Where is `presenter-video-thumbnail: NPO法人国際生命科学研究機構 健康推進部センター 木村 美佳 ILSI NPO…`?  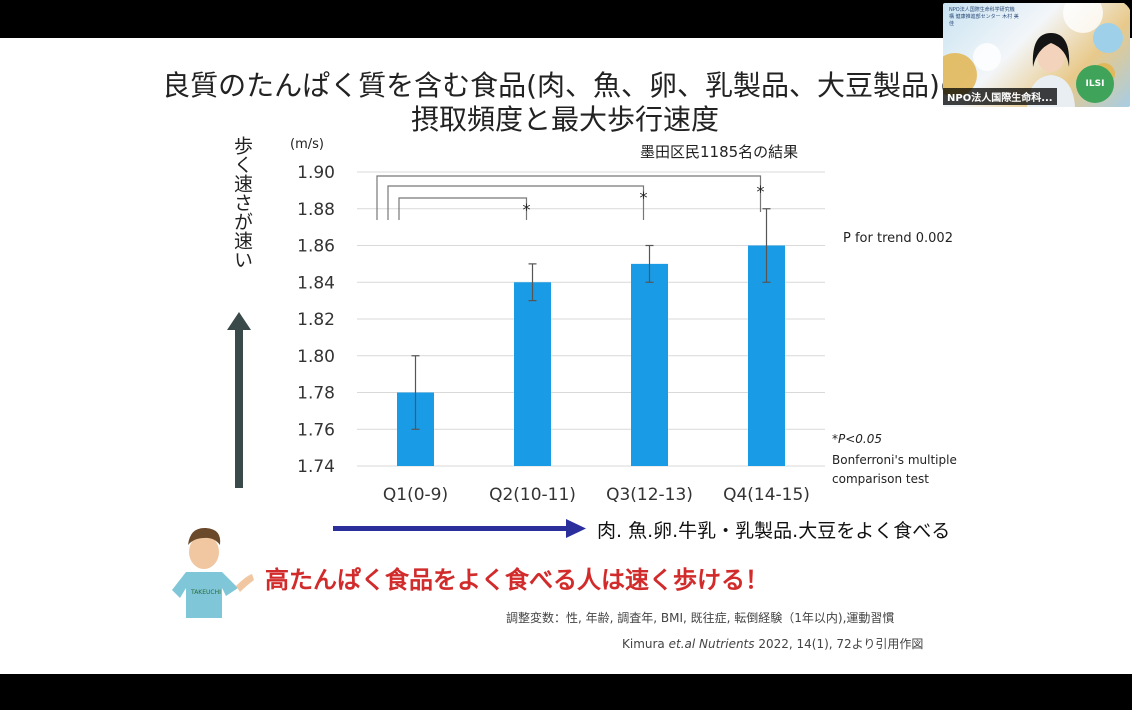 presenter-video-thumbnail: NPO法人国際生命科学研究機構 健康推進部センター 木村 美佳 ILSI NPO… is located at coordinates (1036, 55).